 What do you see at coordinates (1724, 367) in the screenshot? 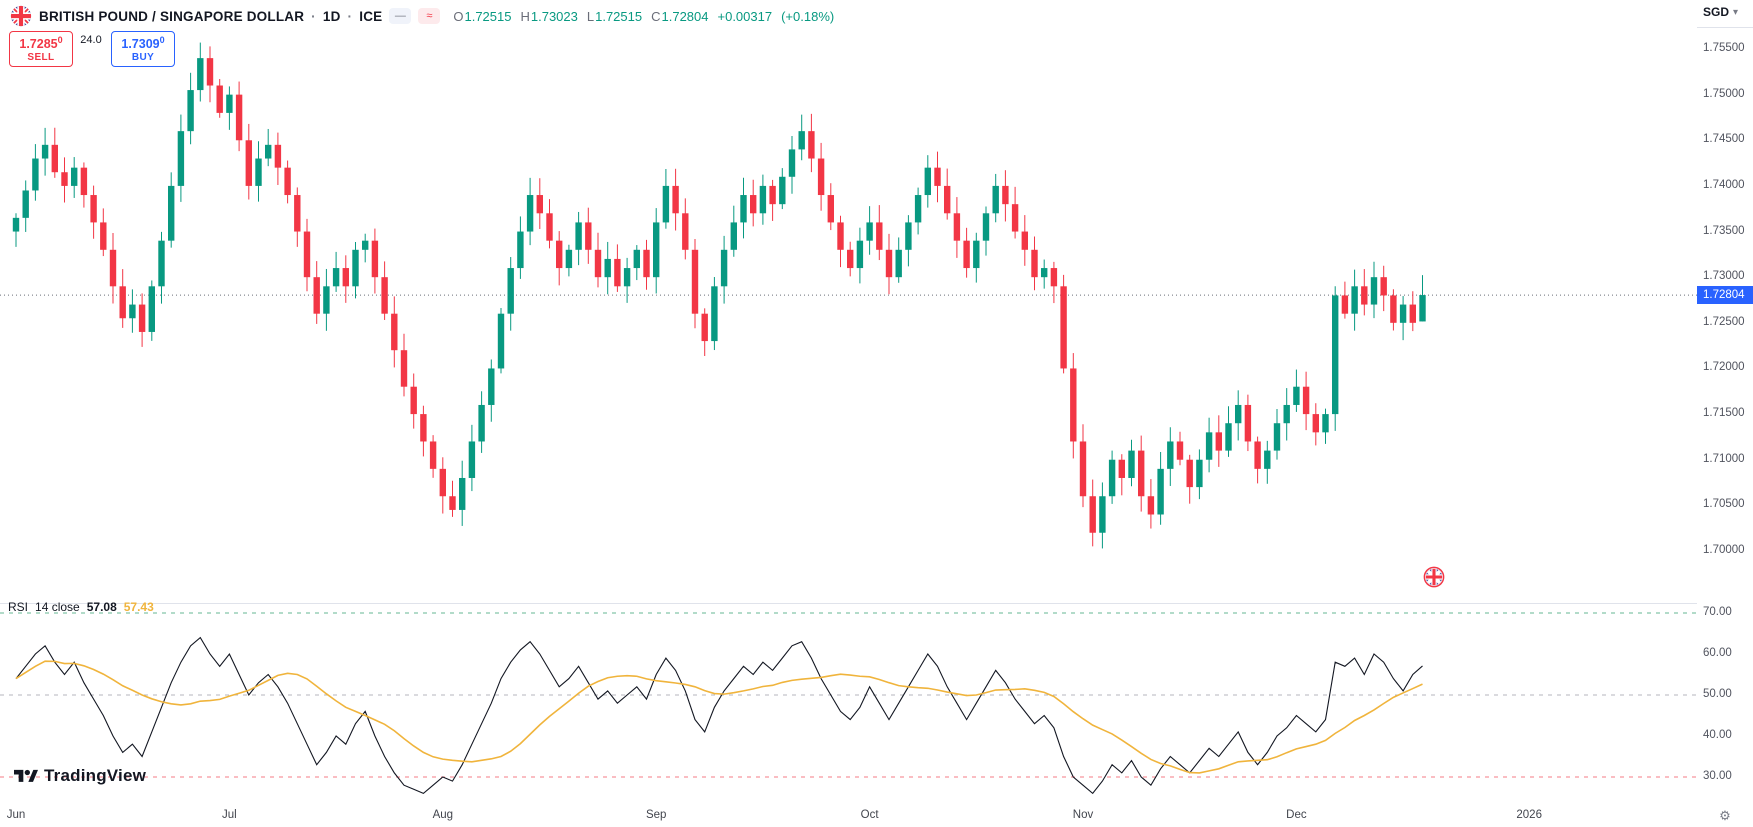
I see `price-axis-label: 1.72000` at bounding box center [1724, 367].